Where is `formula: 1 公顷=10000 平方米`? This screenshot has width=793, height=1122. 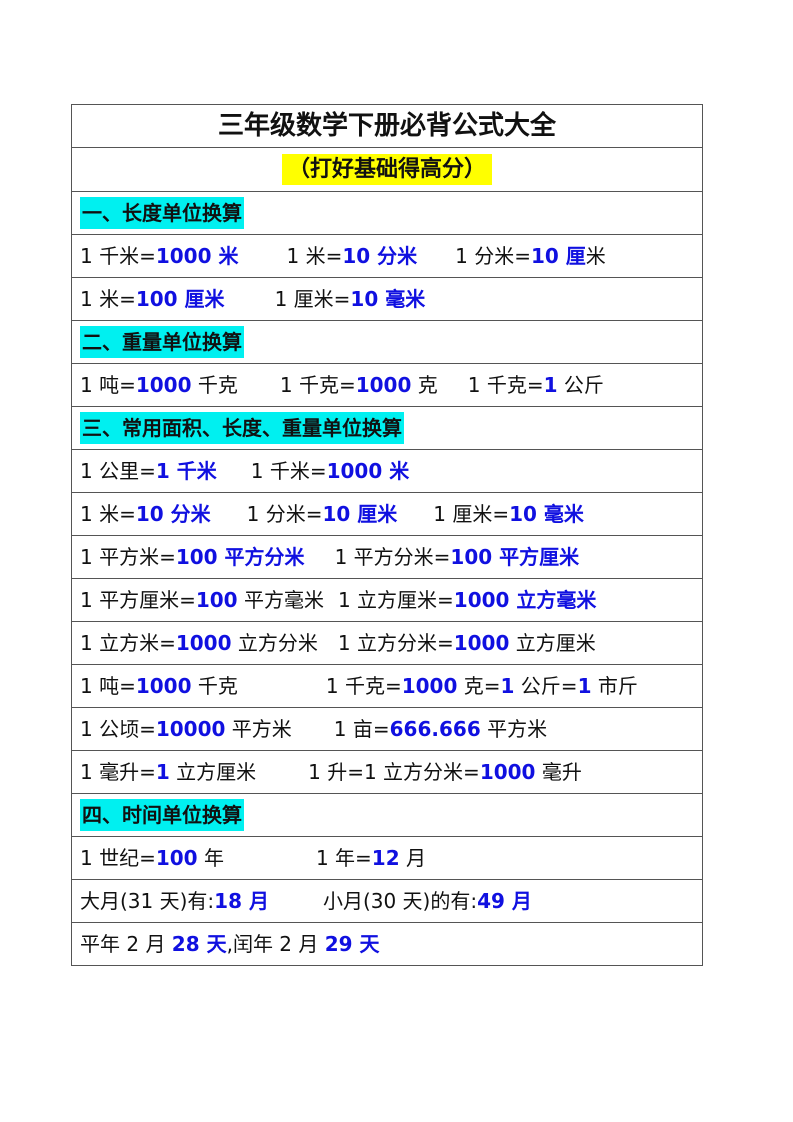 formula: 1 公顷=10000 平方米 is located at coordinates (186, 729).